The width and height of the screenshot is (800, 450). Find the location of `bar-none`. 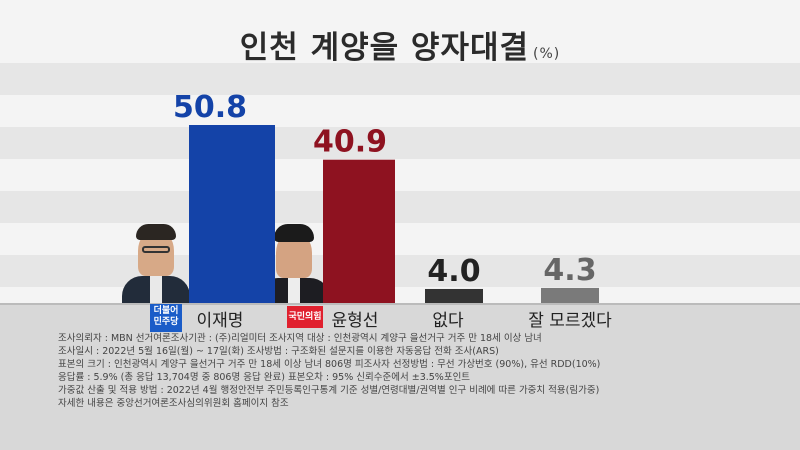

bar-none is located at coordinates (454, 295).